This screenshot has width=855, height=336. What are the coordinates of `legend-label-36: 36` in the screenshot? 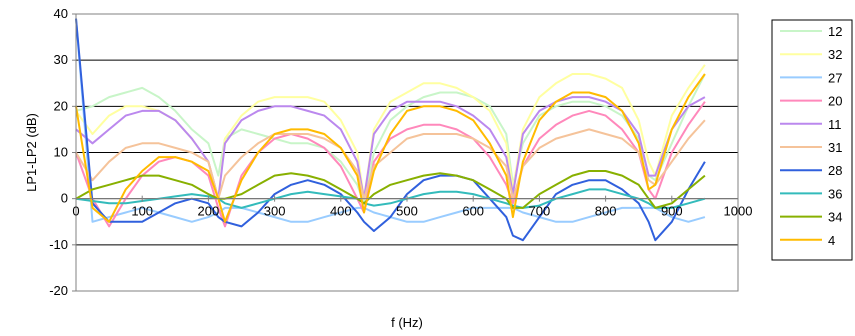 It's located at (835, 193).